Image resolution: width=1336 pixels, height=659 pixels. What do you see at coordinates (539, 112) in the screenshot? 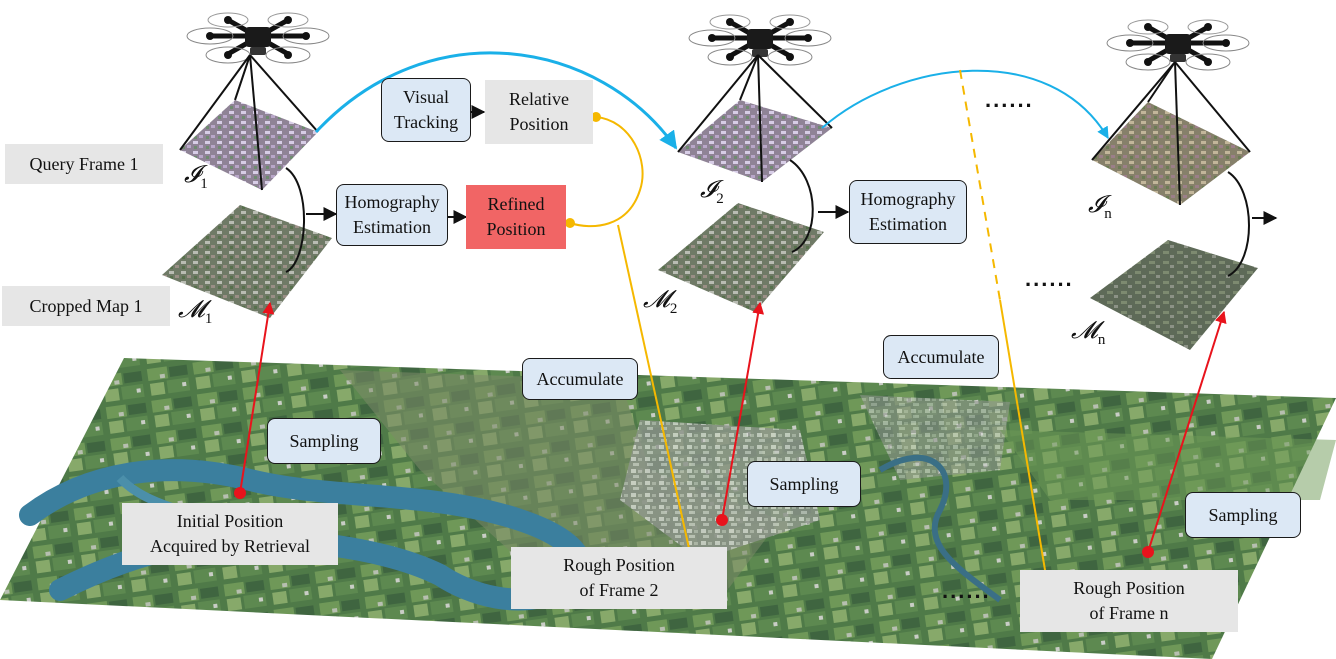
I see `relative-position-box: Relative Position` at bounding box center [539, 112].